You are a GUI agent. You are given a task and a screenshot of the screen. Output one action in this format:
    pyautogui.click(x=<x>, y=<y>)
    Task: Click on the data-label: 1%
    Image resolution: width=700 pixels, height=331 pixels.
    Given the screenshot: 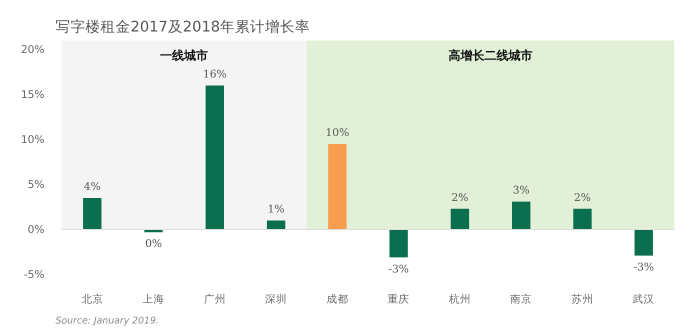 What is the action you would take?
    pyautogui.click(x=276, y=209)
    